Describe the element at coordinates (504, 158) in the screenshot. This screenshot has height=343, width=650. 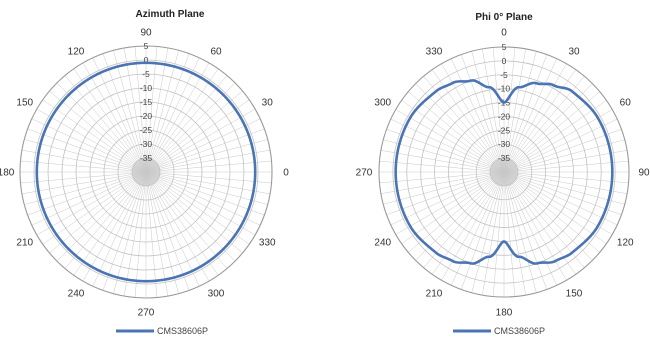
I see `phi-rtick-label: -35` at that location.